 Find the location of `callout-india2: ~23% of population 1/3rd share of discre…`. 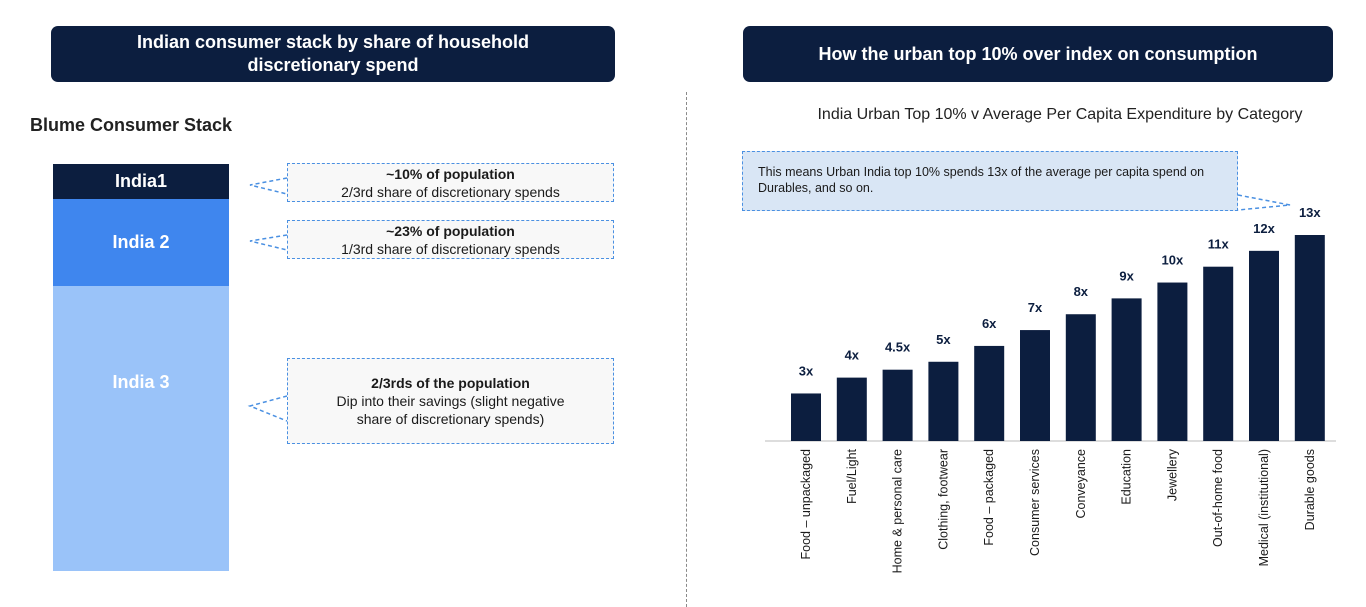

callout-india2: ~23% of population 1/3rd share of discre… is located at coordinates (450, 239).